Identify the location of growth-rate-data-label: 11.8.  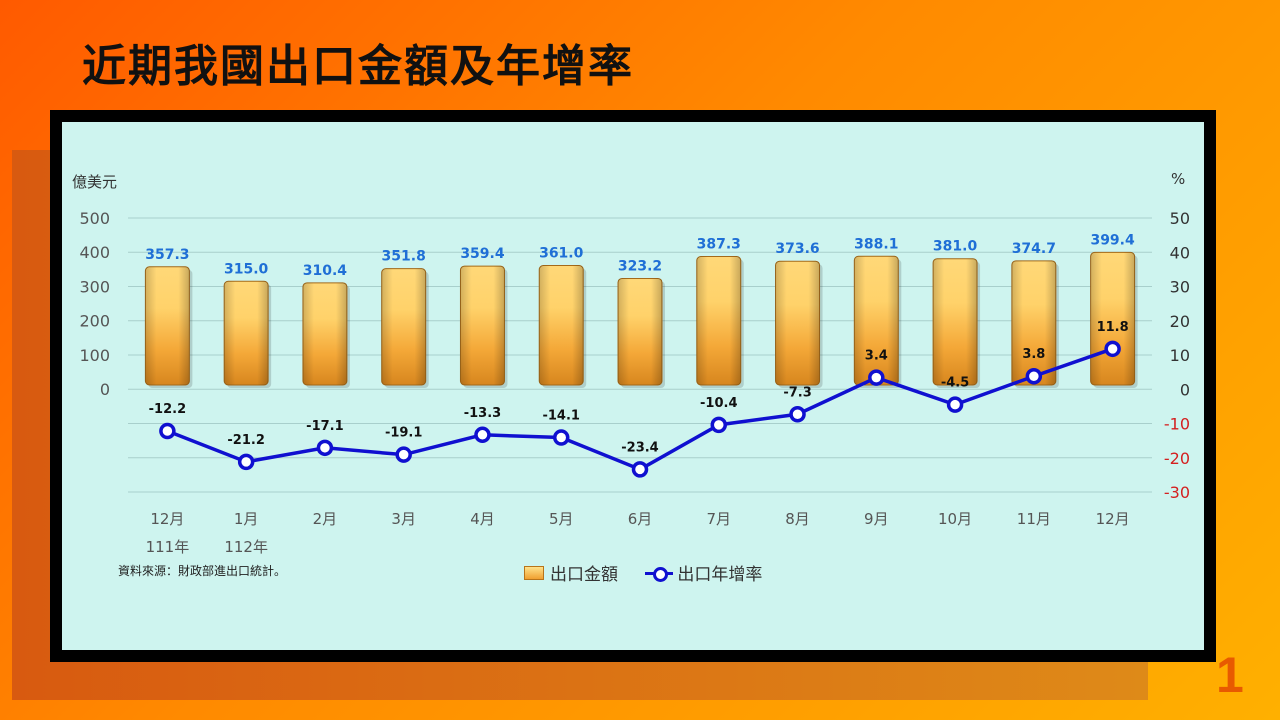
(1113, 327).